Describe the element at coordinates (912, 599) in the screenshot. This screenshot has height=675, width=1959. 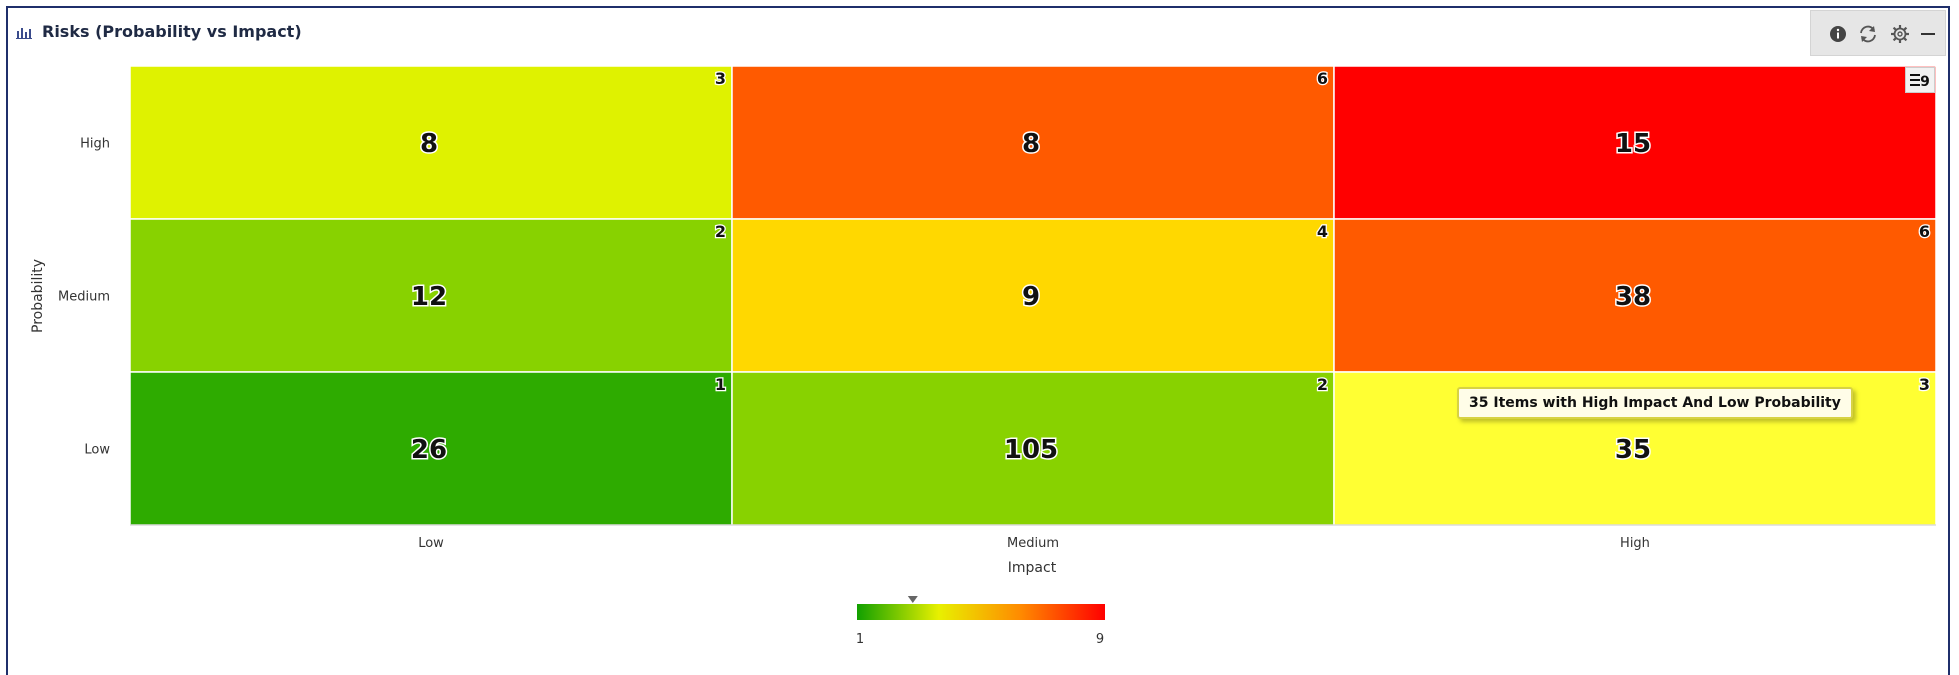
I see `color-scale-marker` at that location.